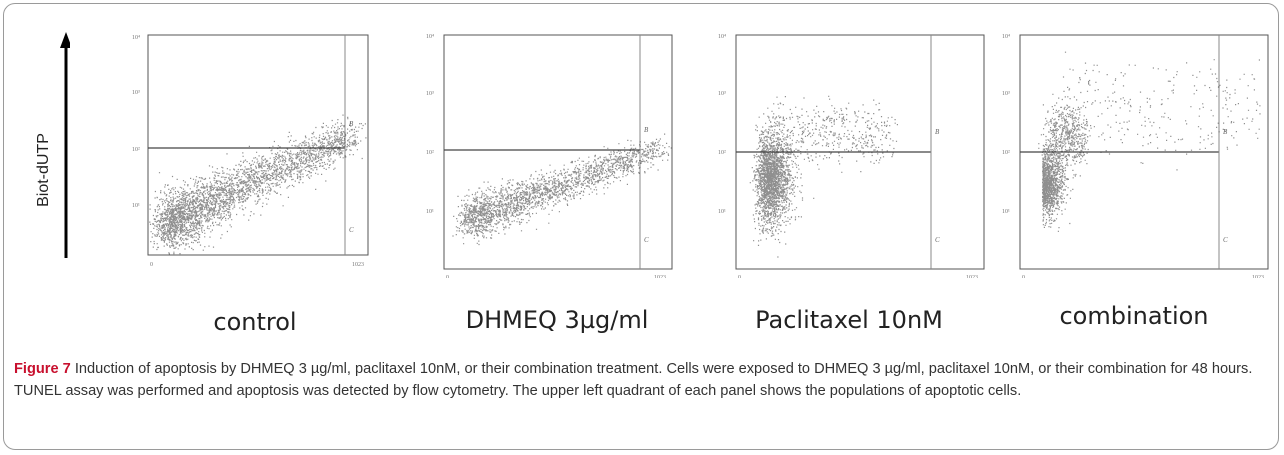  I want to click on y-axis-arrow, so click(66, 145).